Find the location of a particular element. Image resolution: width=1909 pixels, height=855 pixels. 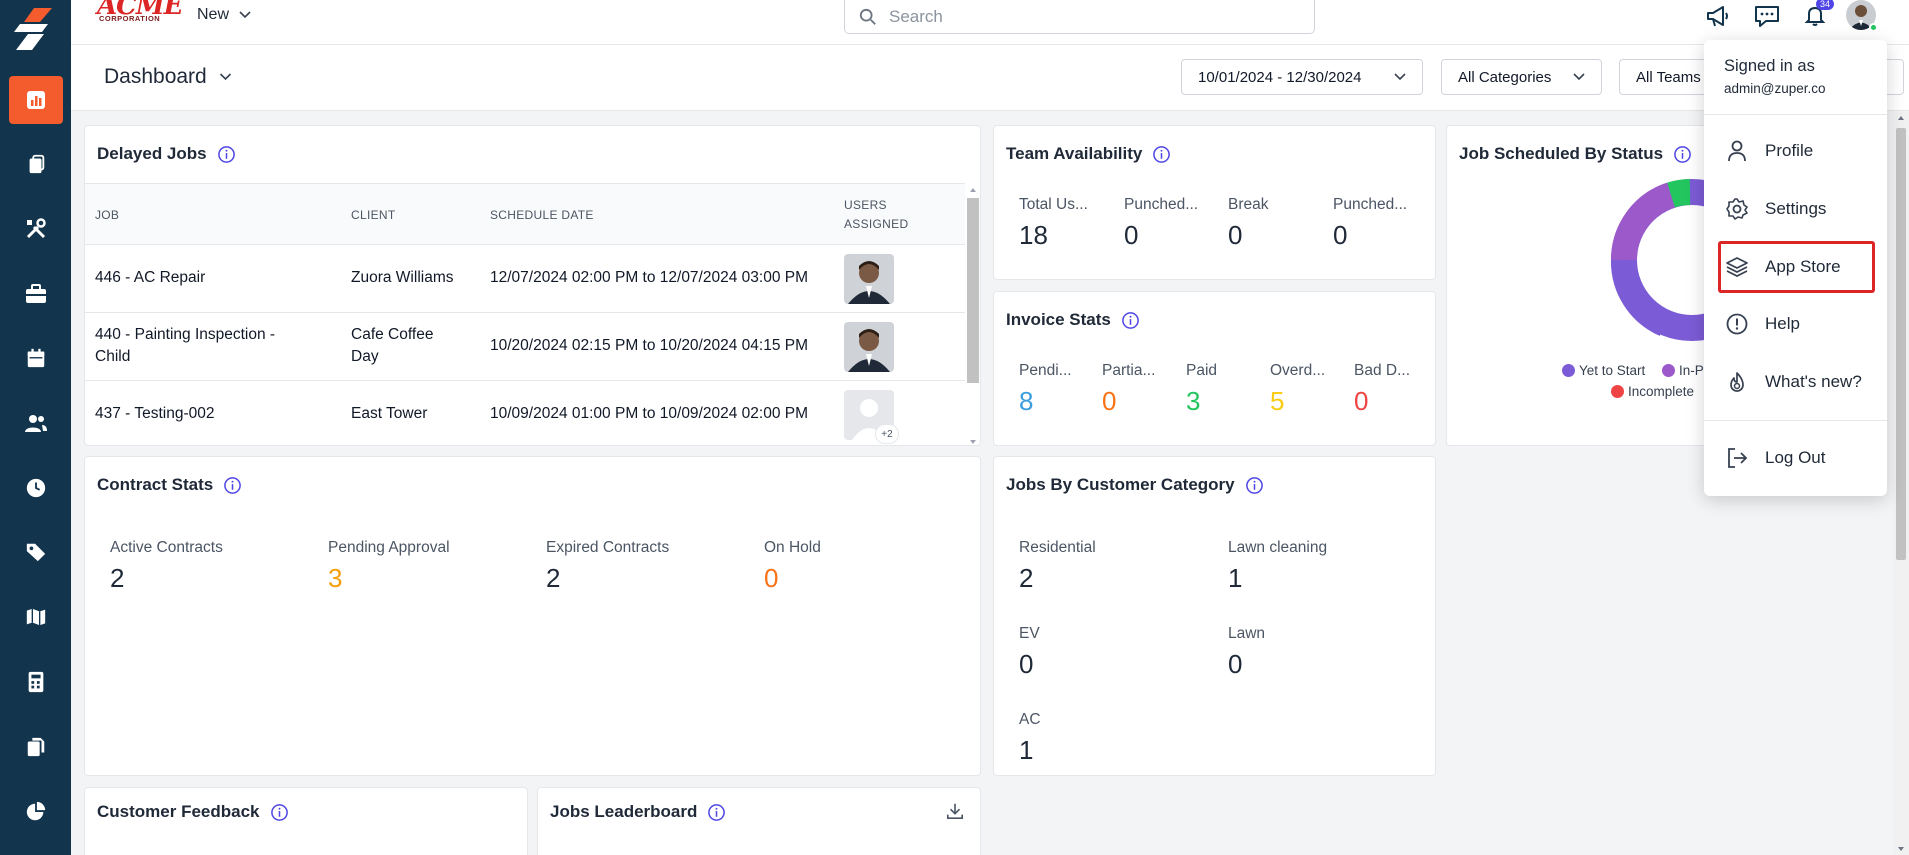

stat-label: AC is located at coordinates (1030, 719).